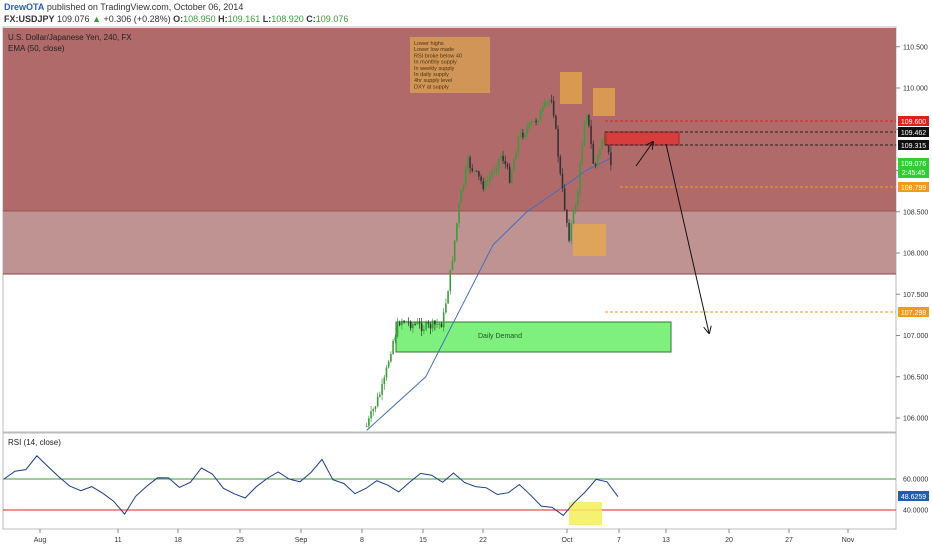 The height and width of the screenshot is (550, 932). What do you see at coordinates (431, 87) in the screenshot?
I see `note-line: DXY at supply` at bounding box center [431, 87].